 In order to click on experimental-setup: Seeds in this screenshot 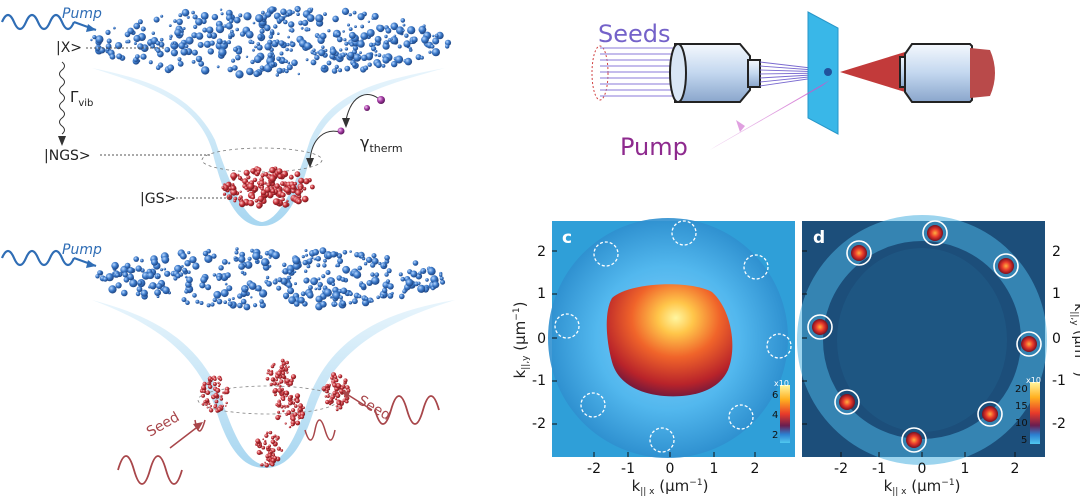, I will do `click(793, 86)`.